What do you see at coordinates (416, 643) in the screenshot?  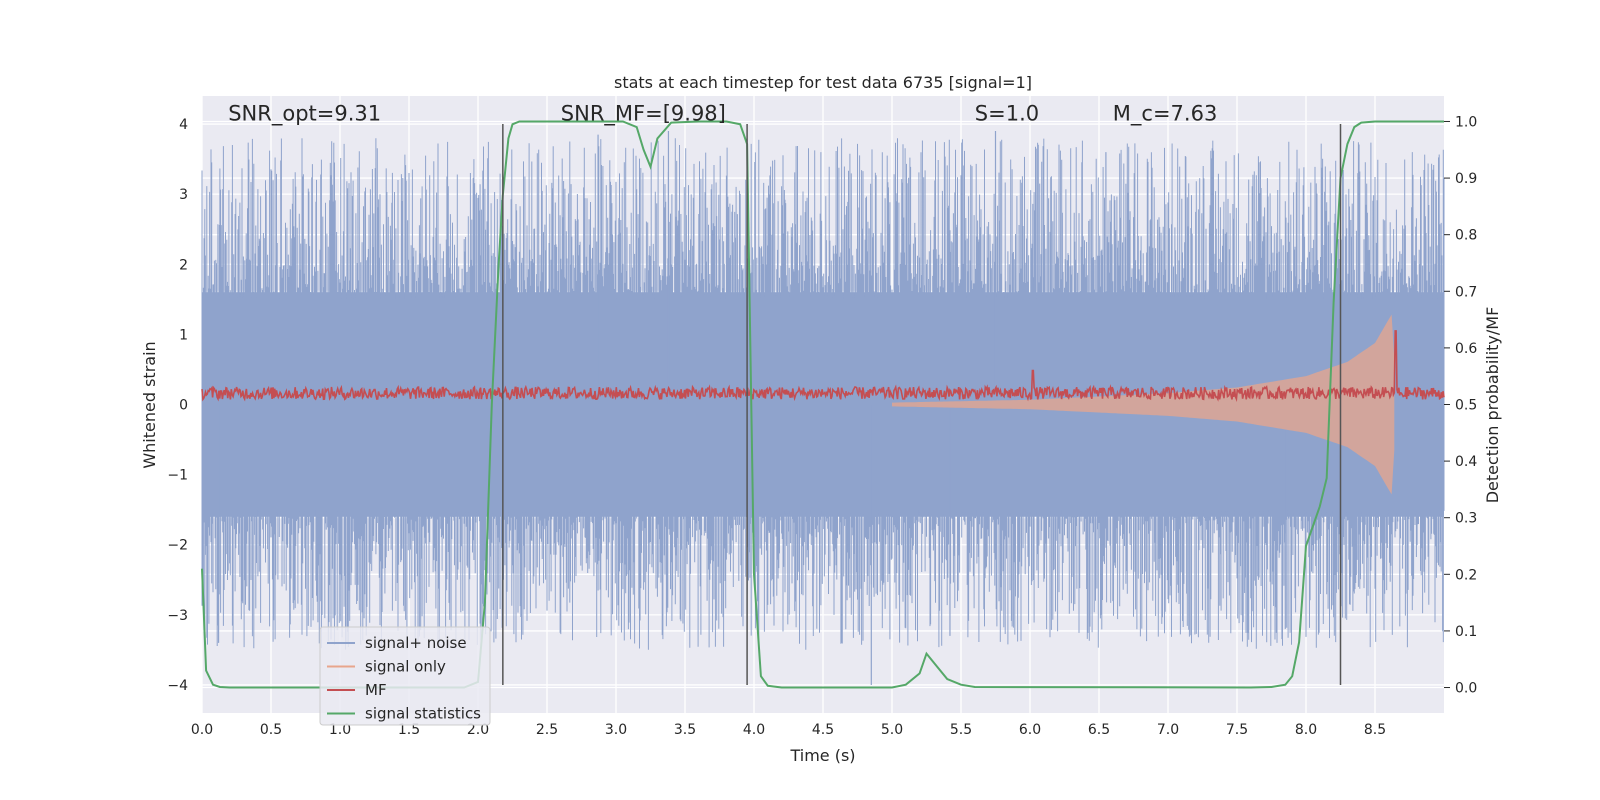 I see `legend-label: signal+ noise` at bounding box center [416, 643].